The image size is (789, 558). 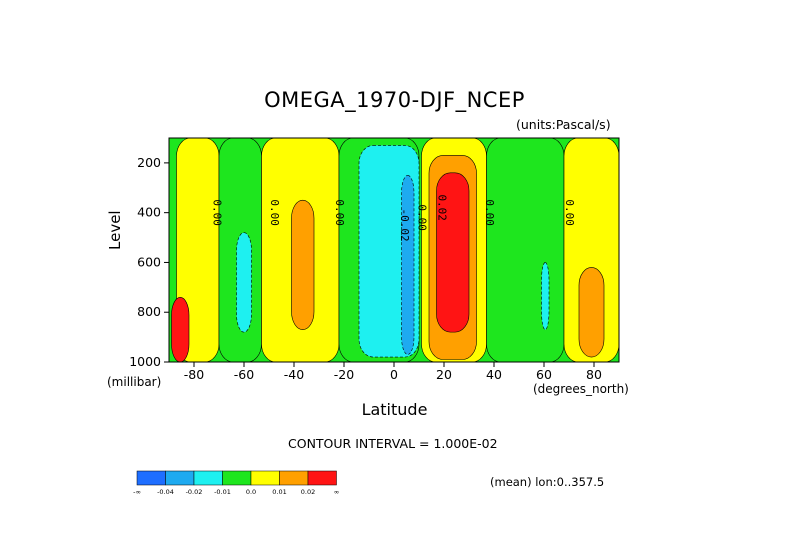 I want to click on x-tick-label-5: 20, so click(x=444, y=374).